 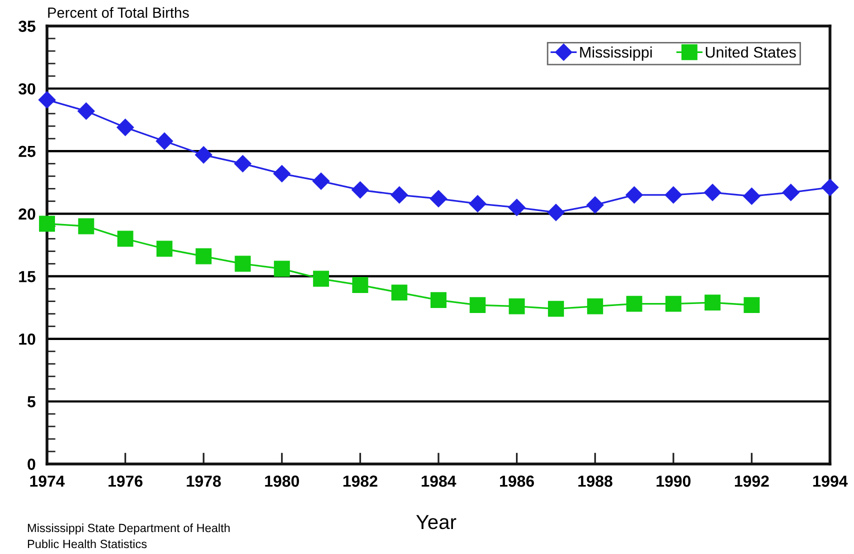 What do you see at coordinates (751, 481) in the screenshot?
I see `x-tick-label: 1992` at bounding box center [751, 481].